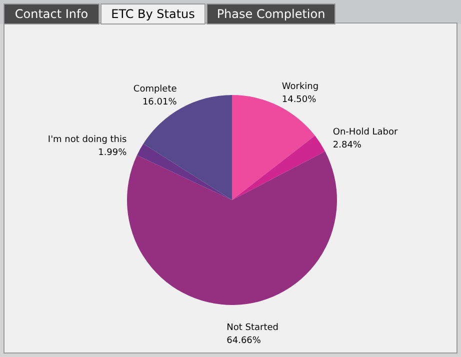 The width and height of the screenshot is (461, 357). I want to click on data-label: 14.50%, so click(299, 99).